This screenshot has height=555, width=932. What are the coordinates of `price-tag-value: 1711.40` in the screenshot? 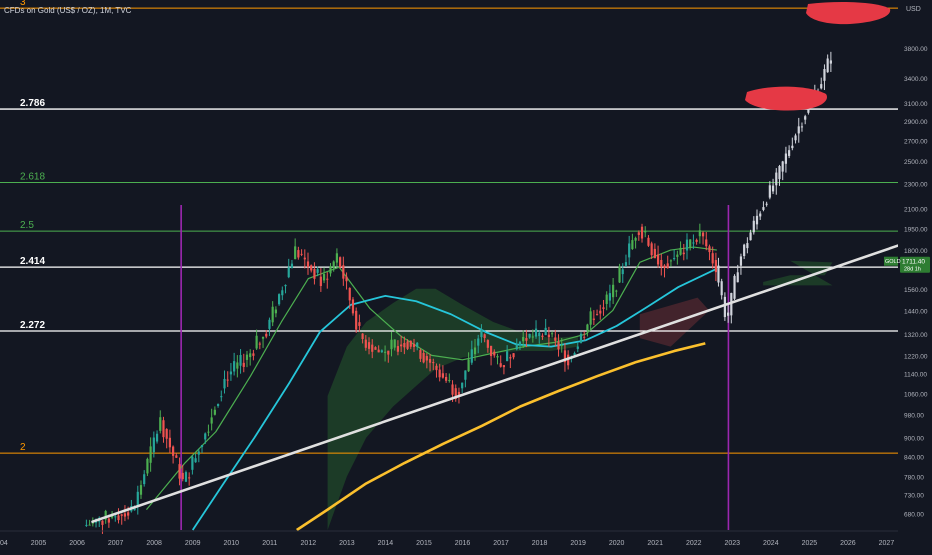 It's located at (913, 262).